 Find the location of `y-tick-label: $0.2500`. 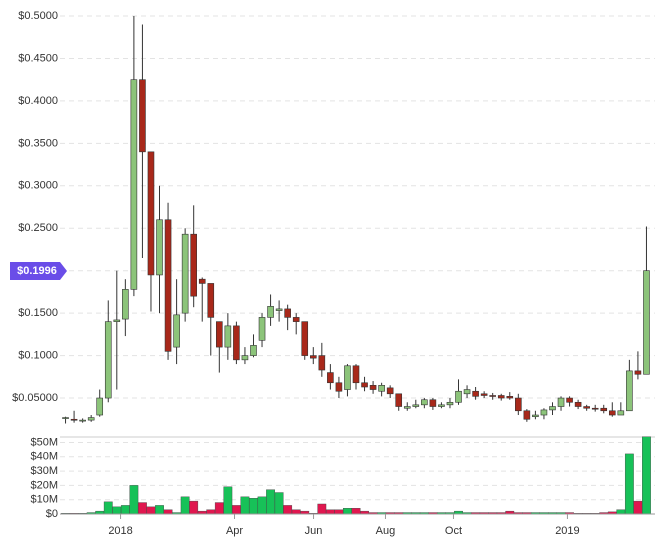

y-tick-label: $0.2500 is located at coordinates (38, 228).